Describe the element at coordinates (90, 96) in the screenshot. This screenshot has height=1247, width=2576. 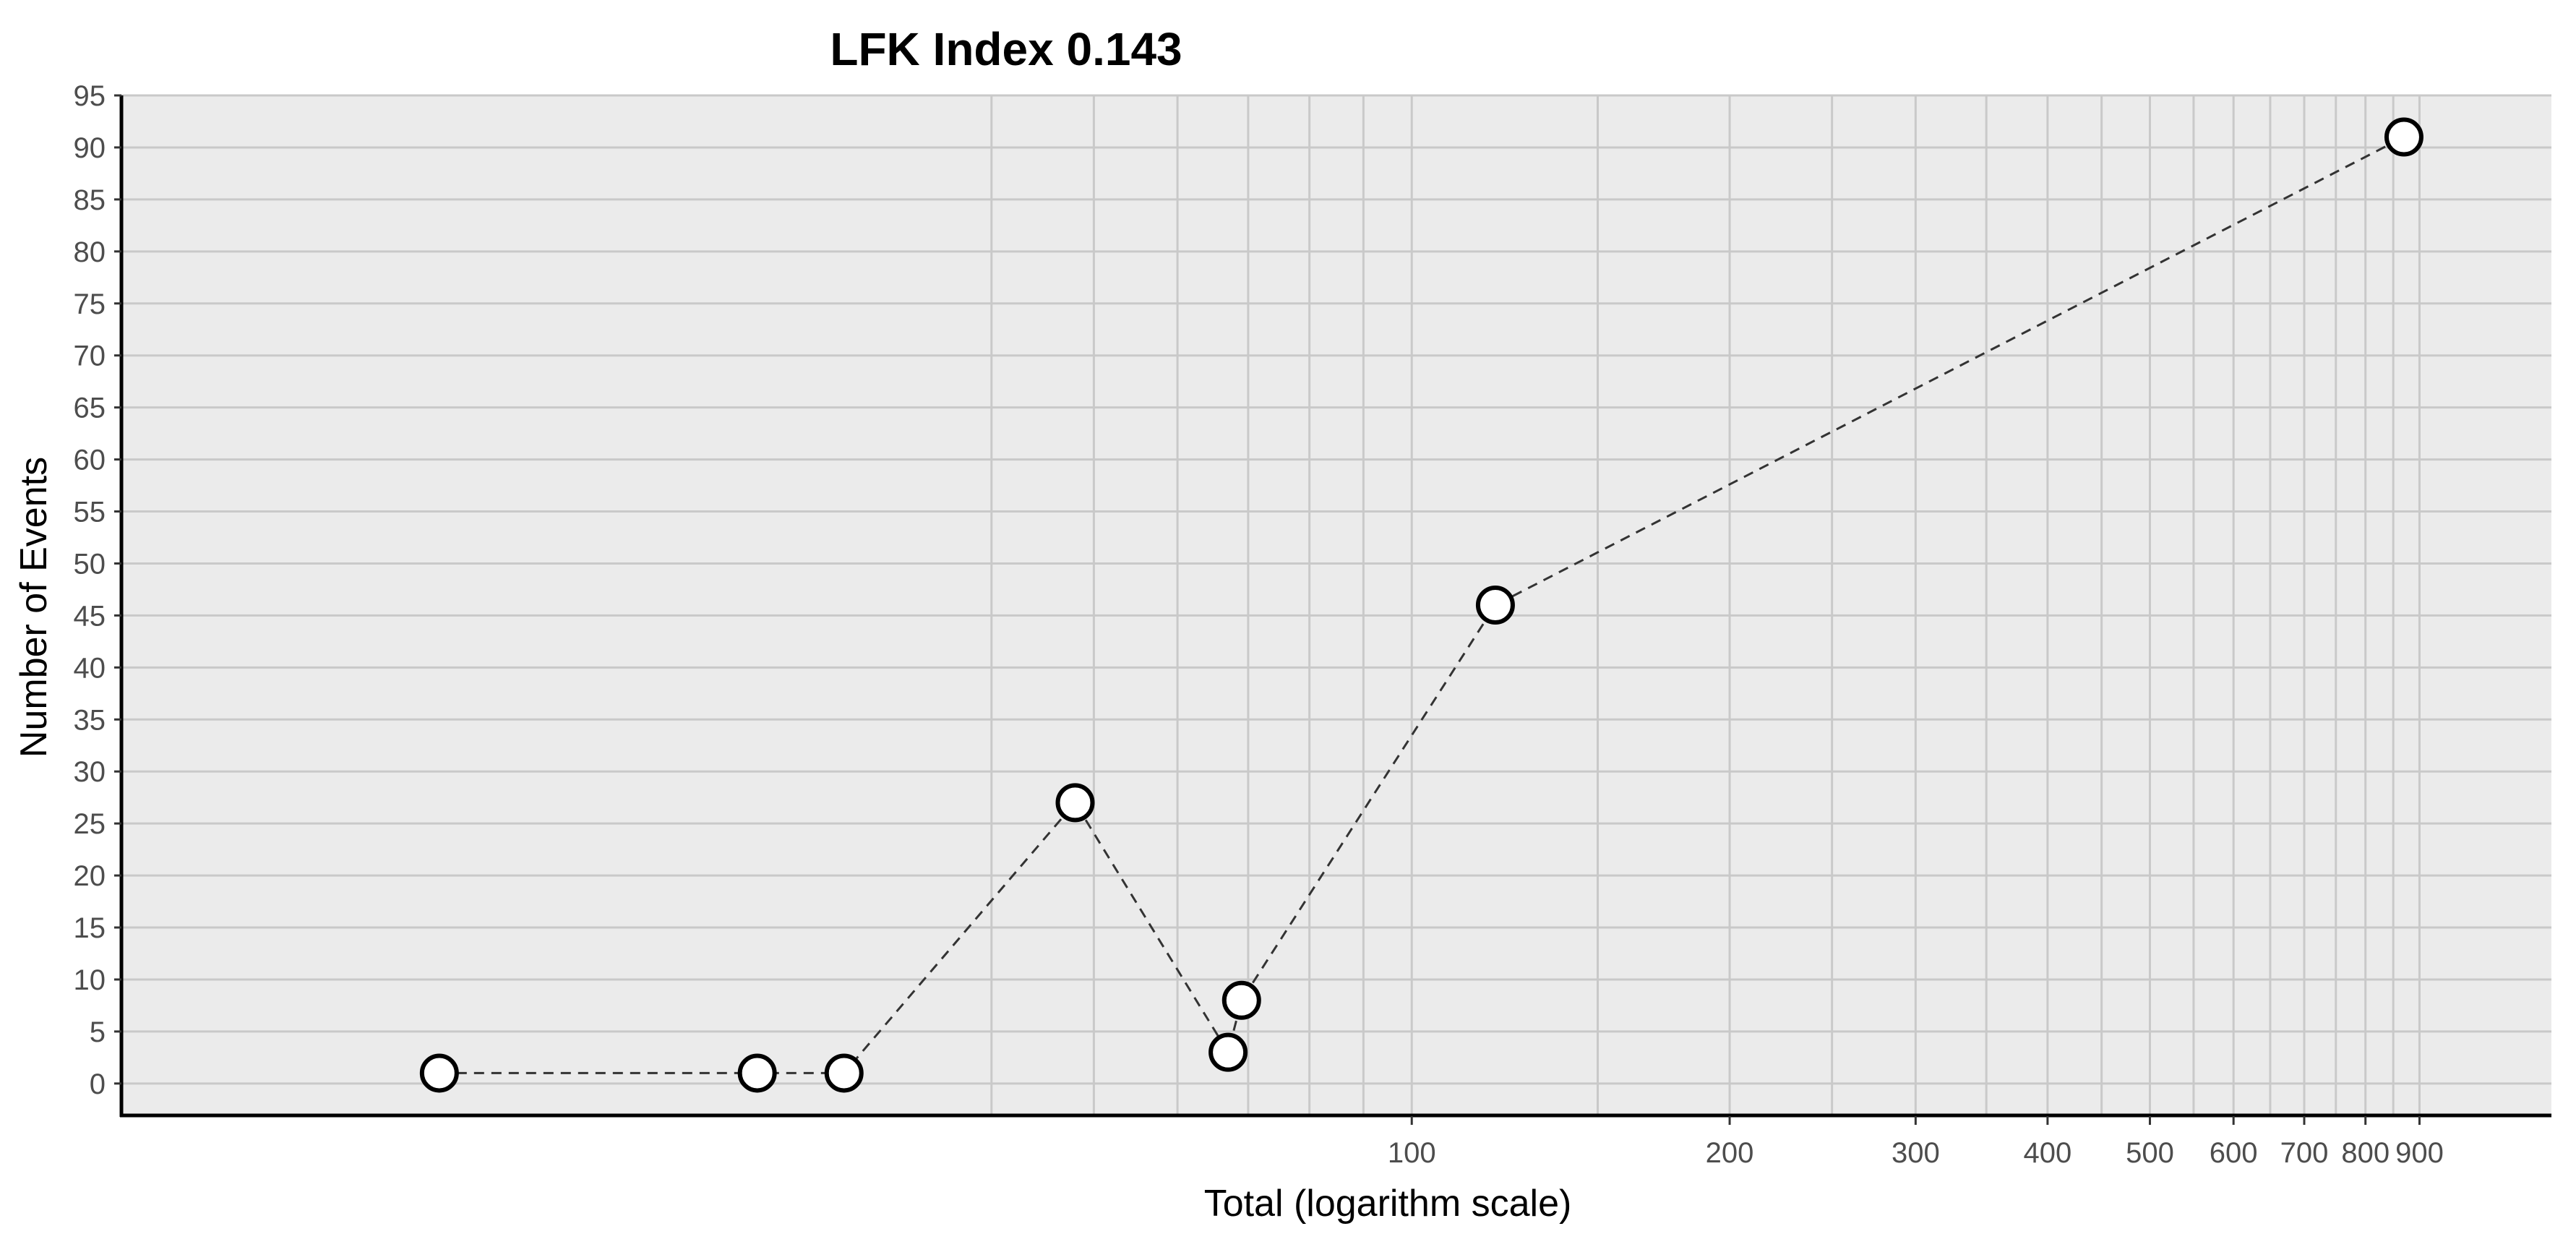
I see `y-tick-label: 95` at that location.